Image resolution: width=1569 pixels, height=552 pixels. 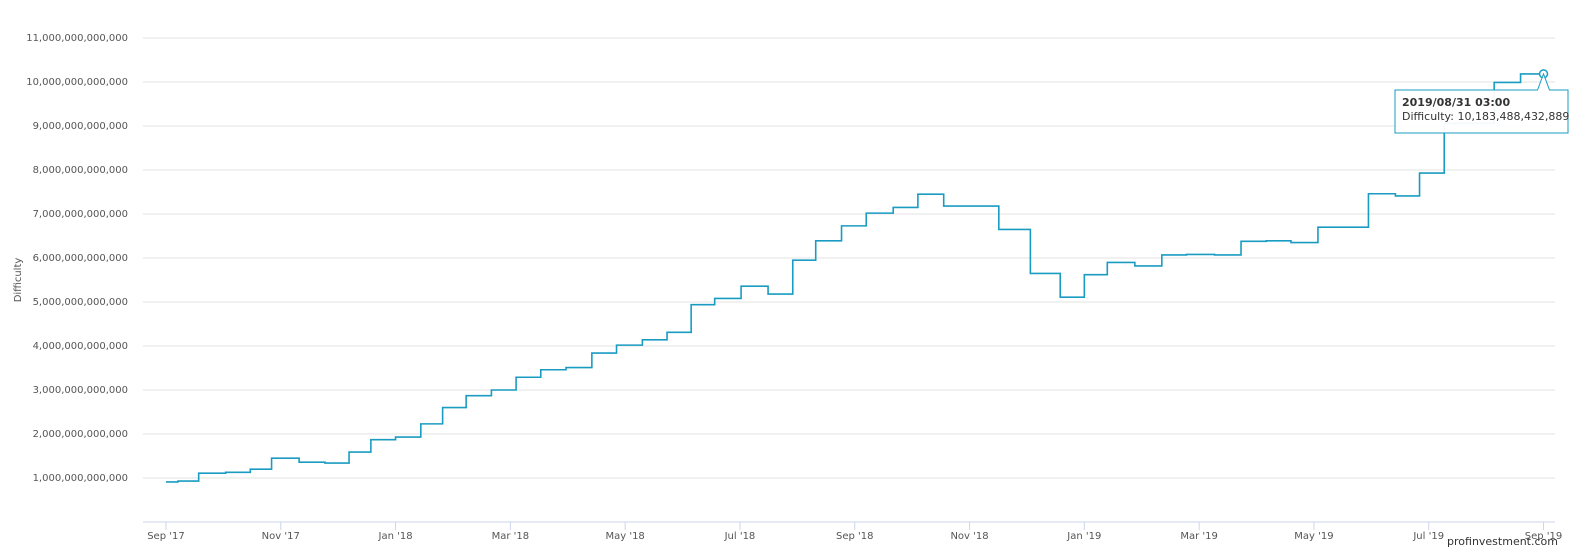 What do you see at coordinates (855, 536) in the screenshot?
I see `x-tick-label: Sep '18` at bounding box center [855, 536].